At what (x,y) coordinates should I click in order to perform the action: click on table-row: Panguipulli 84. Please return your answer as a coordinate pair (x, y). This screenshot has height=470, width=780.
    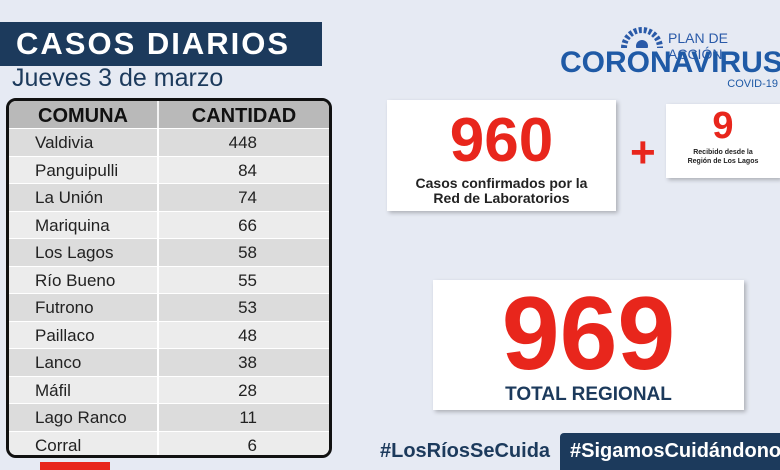
    Looking at the image, I should click on (169, 169).